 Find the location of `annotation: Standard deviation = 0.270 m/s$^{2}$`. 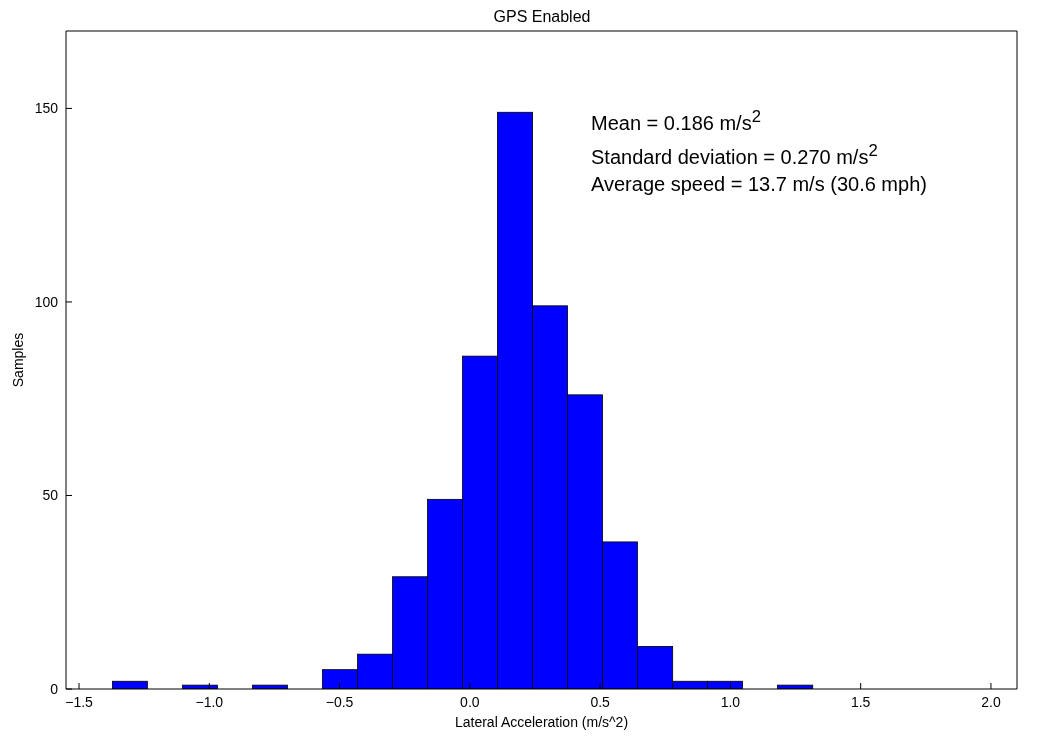

annotation: Standard deviation = 0.270 m/s$^{2}$ is located at coordinates (735, 154).